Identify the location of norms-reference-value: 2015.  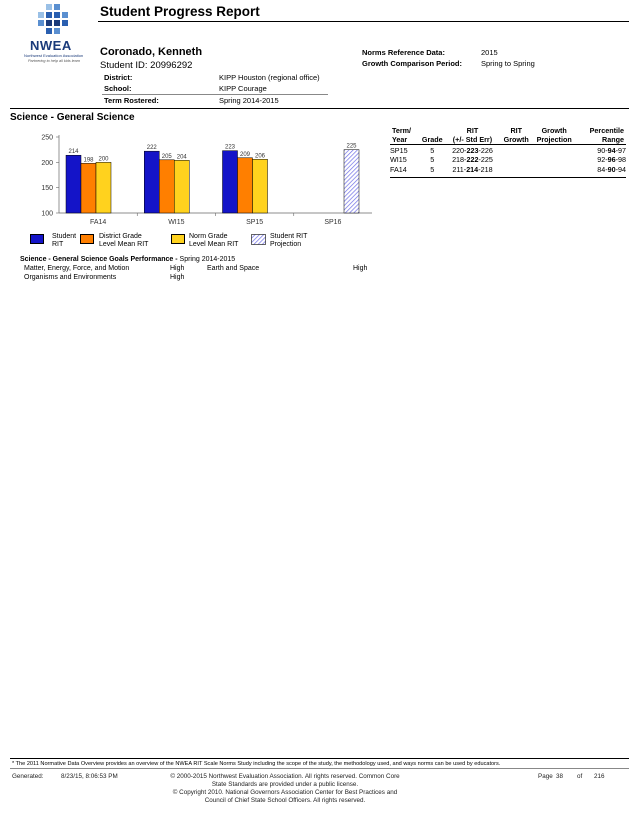
(489, 52).